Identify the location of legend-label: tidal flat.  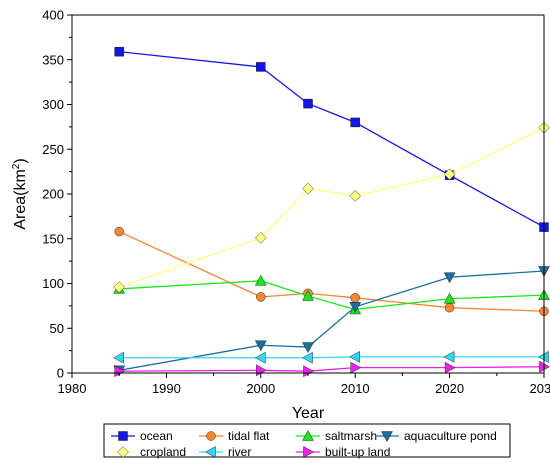
(249, 436).